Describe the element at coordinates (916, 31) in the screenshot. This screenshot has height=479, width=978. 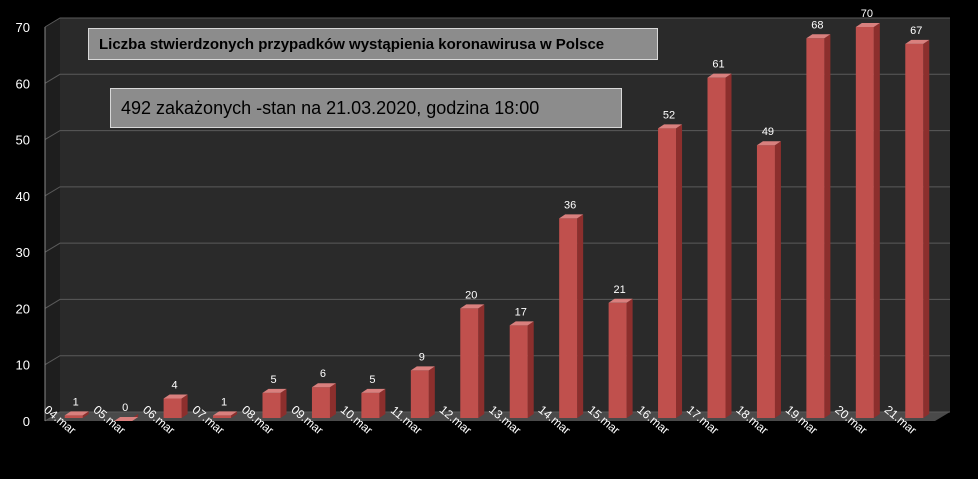
I see `data-label: 67` at that location.